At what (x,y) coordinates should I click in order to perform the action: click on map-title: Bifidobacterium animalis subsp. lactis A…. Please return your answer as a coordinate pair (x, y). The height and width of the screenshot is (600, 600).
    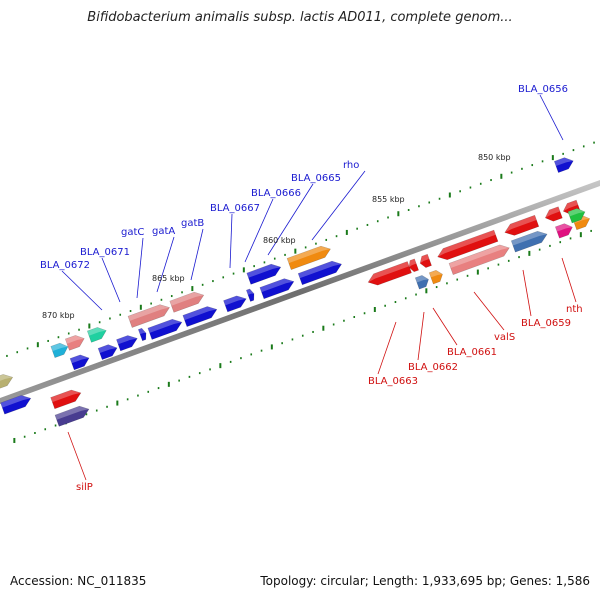
    Looking at the image, I should click on (300, 17).